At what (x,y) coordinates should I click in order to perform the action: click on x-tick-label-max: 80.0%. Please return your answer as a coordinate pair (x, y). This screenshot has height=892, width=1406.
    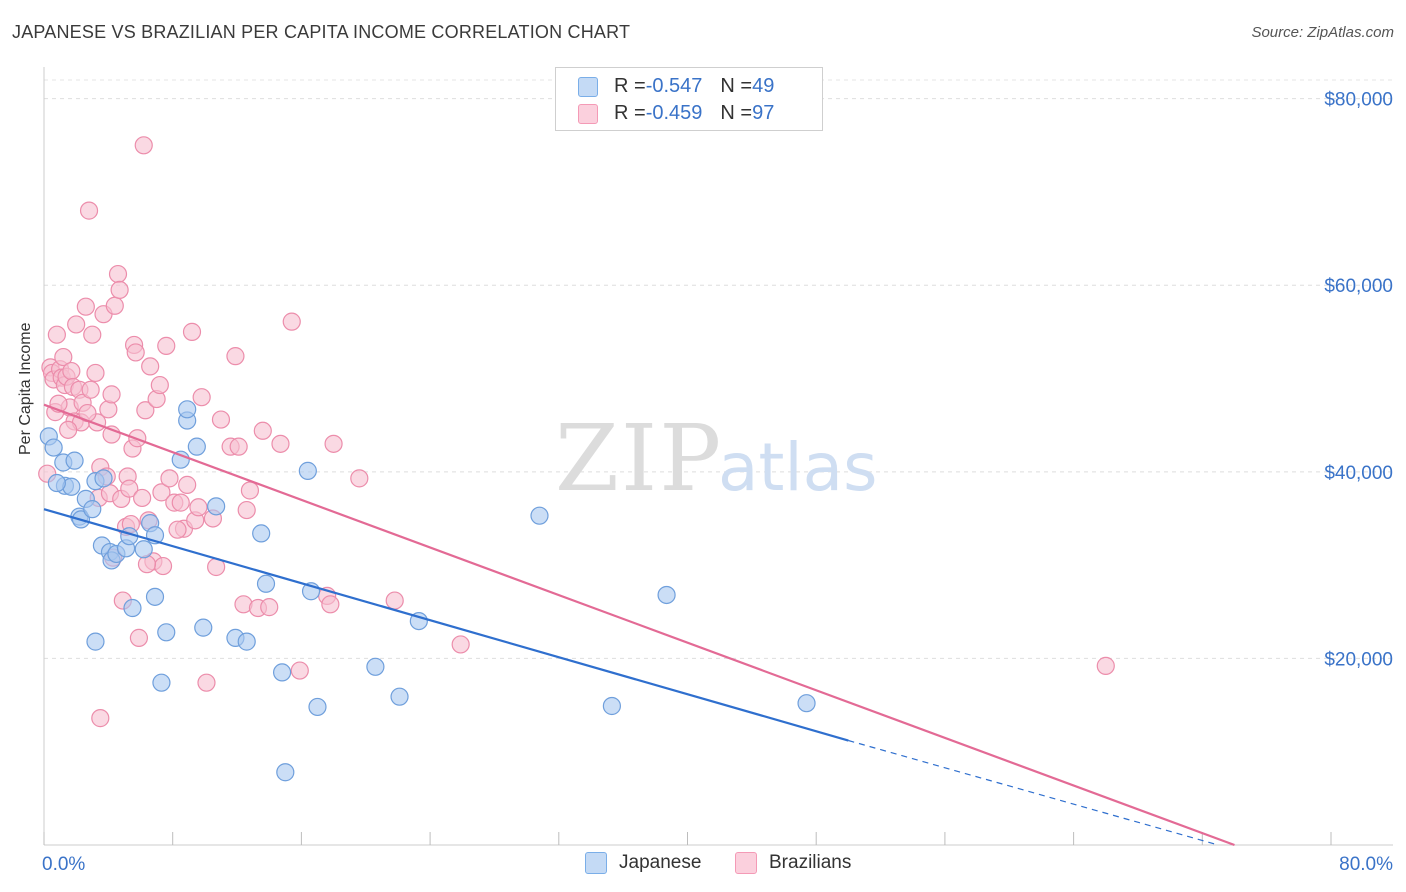
    Looking at the image, I should click on (1366, 864).